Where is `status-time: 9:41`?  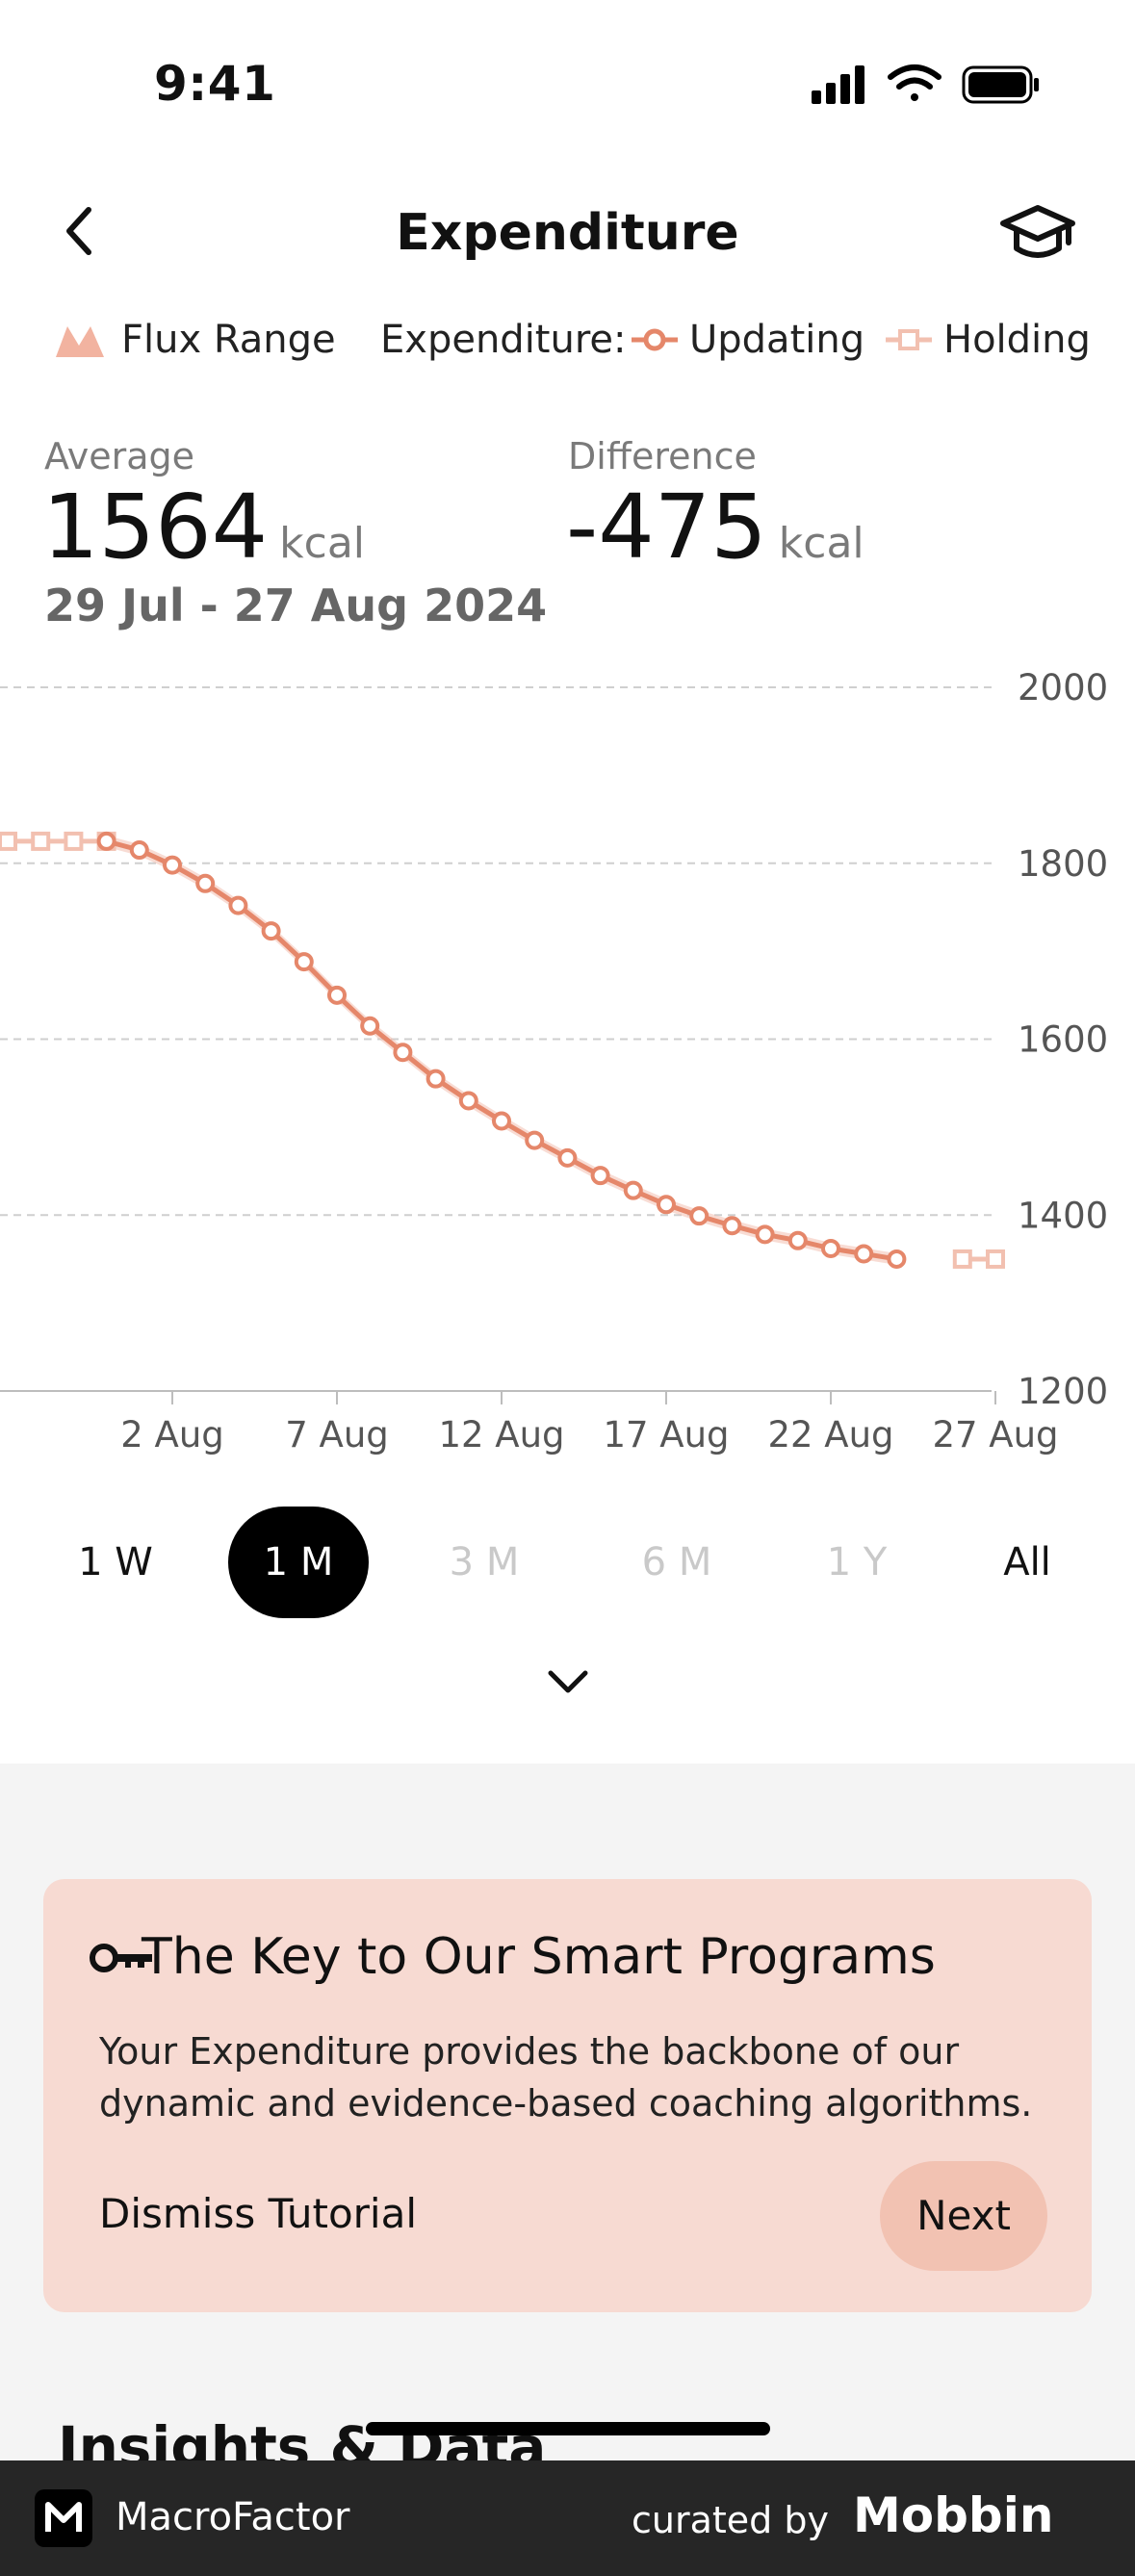
status-time: 9:41 is located at coordinates (215, 84).